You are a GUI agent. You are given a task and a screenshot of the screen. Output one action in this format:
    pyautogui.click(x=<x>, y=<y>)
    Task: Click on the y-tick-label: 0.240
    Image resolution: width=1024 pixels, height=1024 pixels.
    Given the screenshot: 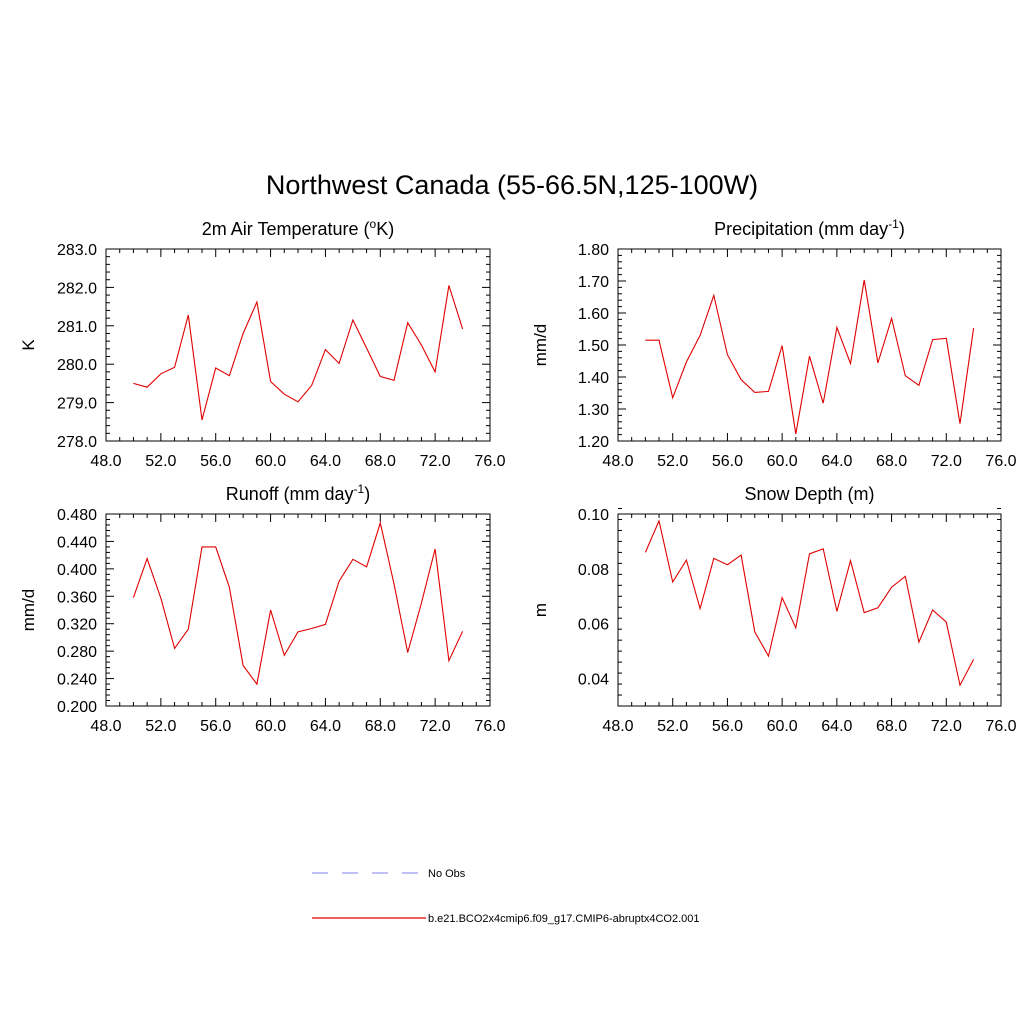 What is the action you would take?
    pyautogui.click(x=77, y=680)
    